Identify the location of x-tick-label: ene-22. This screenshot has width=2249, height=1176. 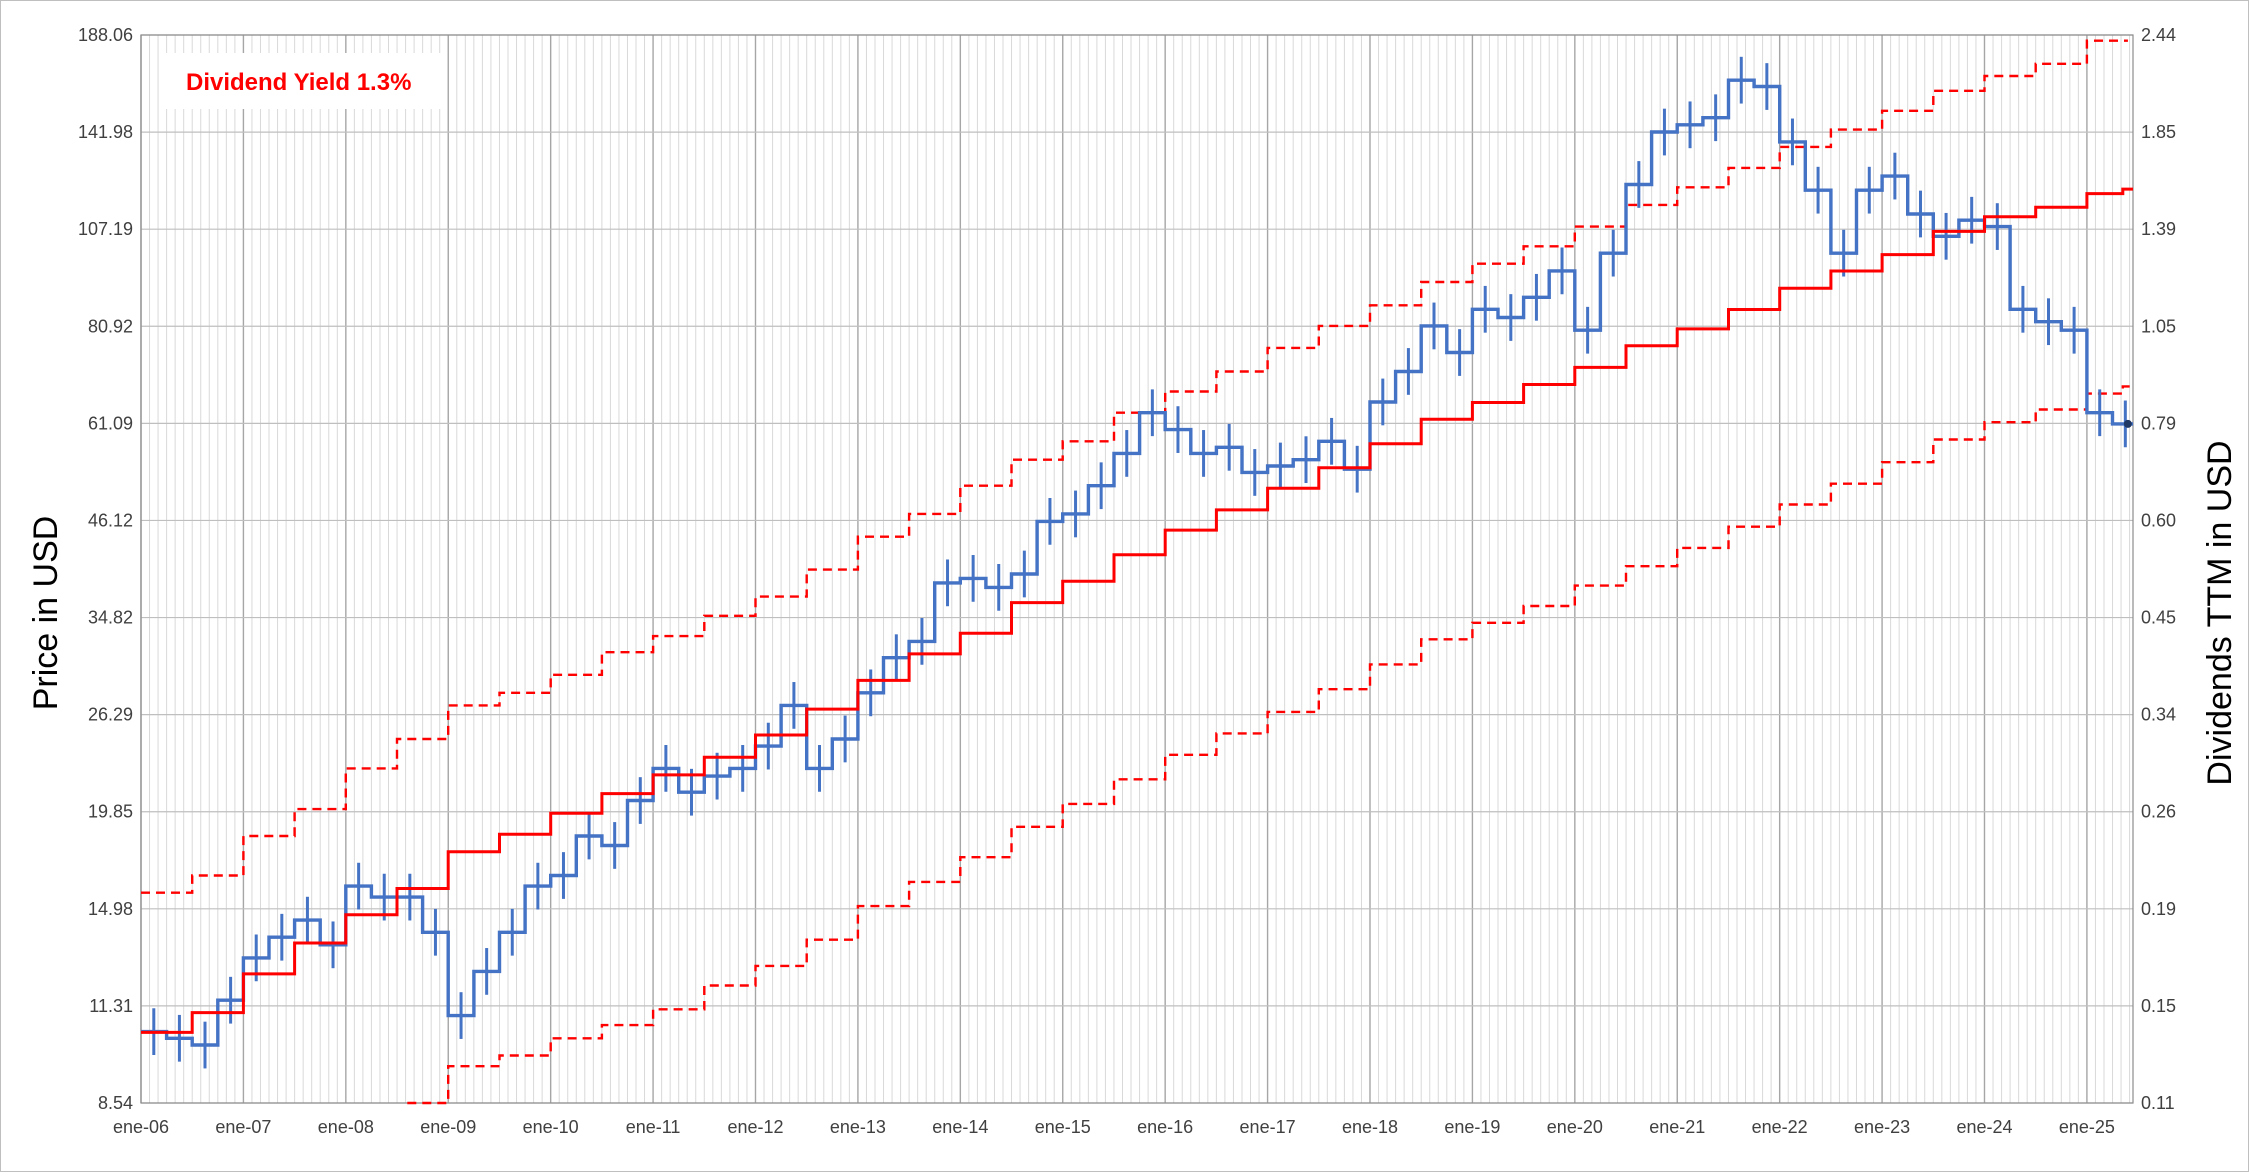
(1780, 1127).